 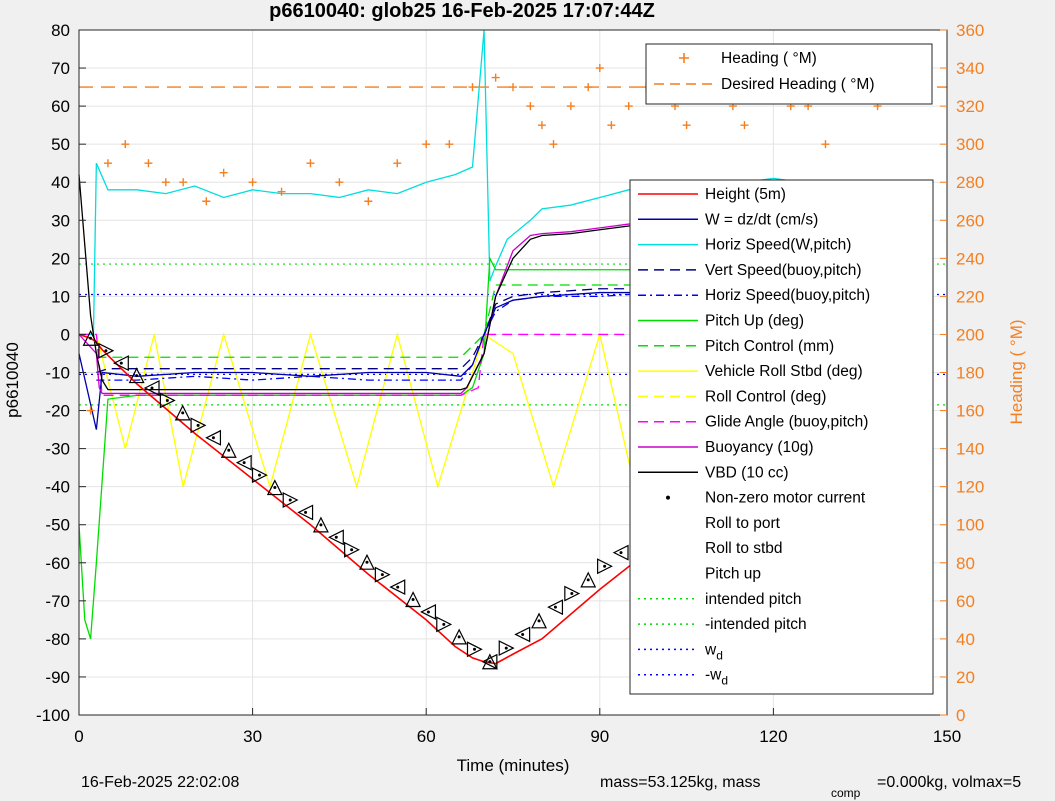 What do you see at coordinates (57, 677) in the screenshot?
I see `y-tick-label: -90` at bounding box center [57, 677].